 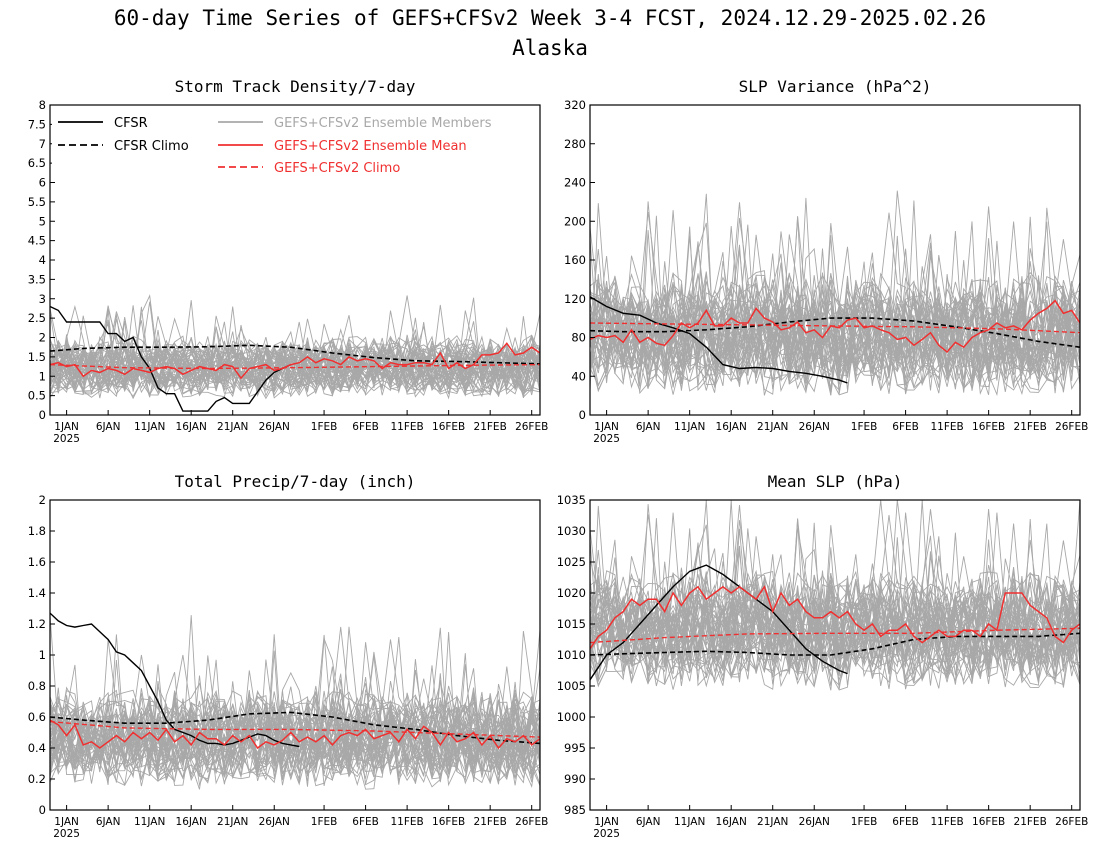 I want to click on y-tick-label: 1035, so click(x=571, y=500).